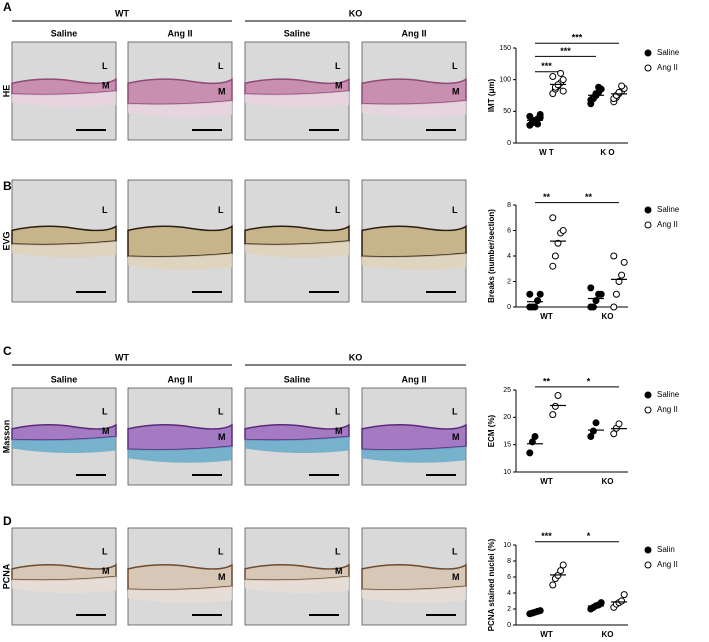 This screenshot has height=642, width=709. I want to click on y-tick-label: 10, so click(507, 472).